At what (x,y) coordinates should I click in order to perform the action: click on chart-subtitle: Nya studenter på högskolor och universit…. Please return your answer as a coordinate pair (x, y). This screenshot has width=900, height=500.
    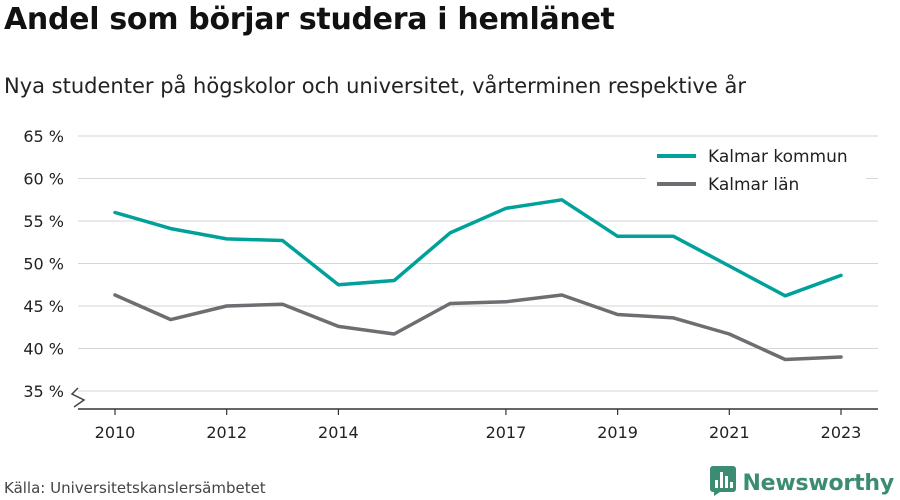
    Looking at the image, I should click on (375, 86).